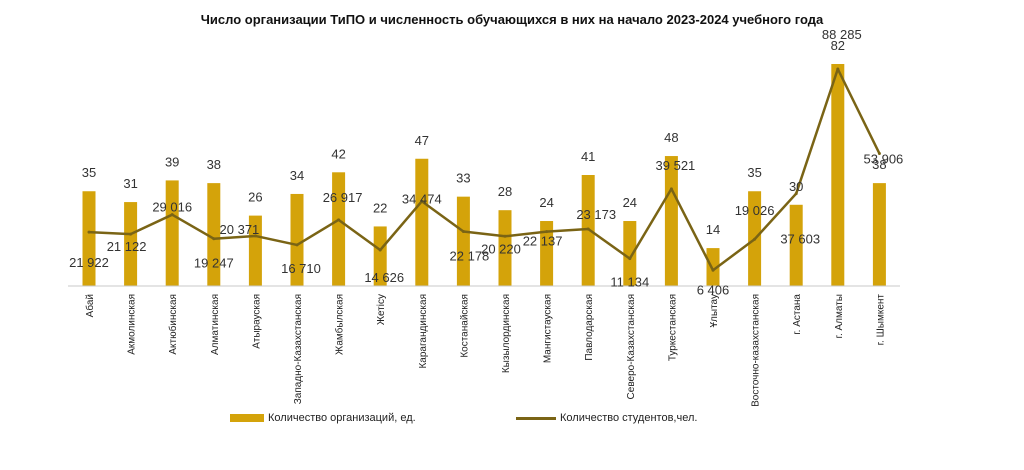  What do you see at coordinates (89, 262) in the screenshot?
I see `students-value-label: 21 922` at bounding box center [89, 262].